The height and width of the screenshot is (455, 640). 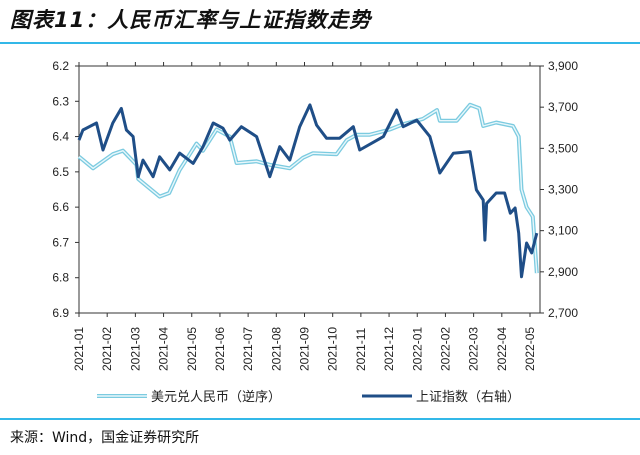 What do you see at coordinates (220, 349) in the screenshot?
I see `x-tick-label: 2021-06` at bounding box center [220, 349].